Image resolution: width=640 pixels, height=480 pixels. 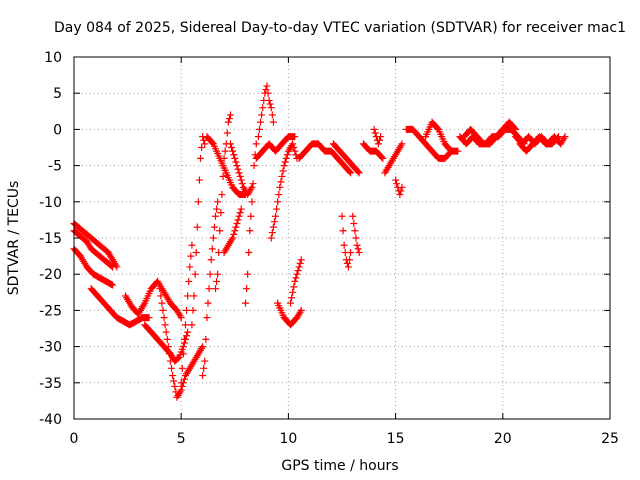 I want to click on data-series-track-aa, so click(x=393, y=158).